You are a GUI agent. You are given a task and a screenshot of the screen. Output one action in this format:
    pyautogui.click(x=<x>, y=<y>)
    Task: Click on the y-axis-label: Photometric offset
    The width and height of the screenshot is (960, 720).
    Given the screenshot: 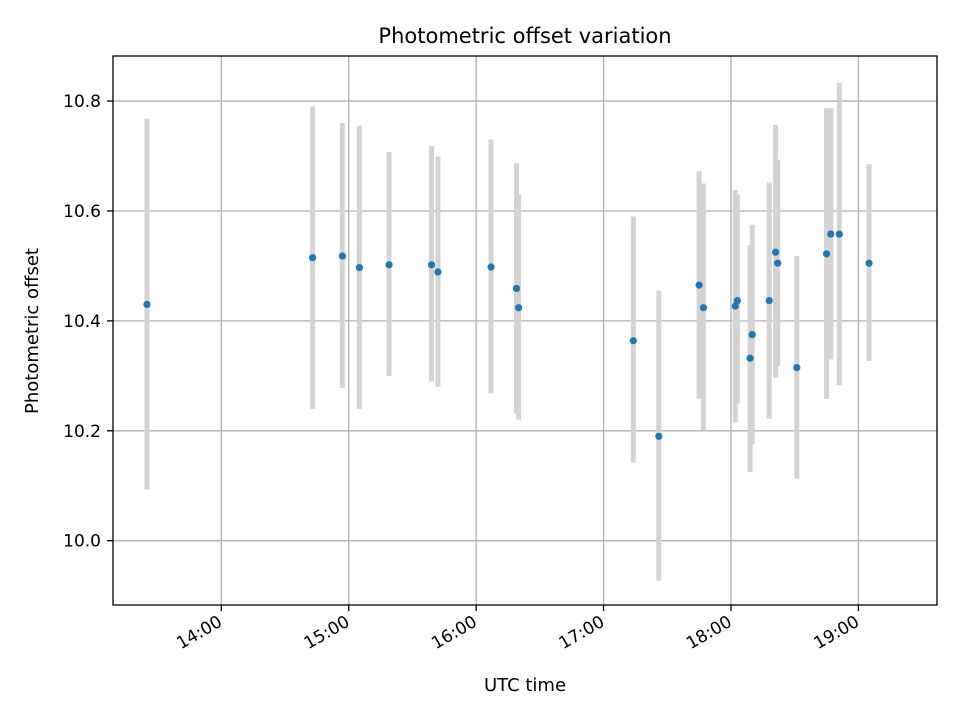 What is the action you would take?
    pyautogui.click(x=32, y=331)
    